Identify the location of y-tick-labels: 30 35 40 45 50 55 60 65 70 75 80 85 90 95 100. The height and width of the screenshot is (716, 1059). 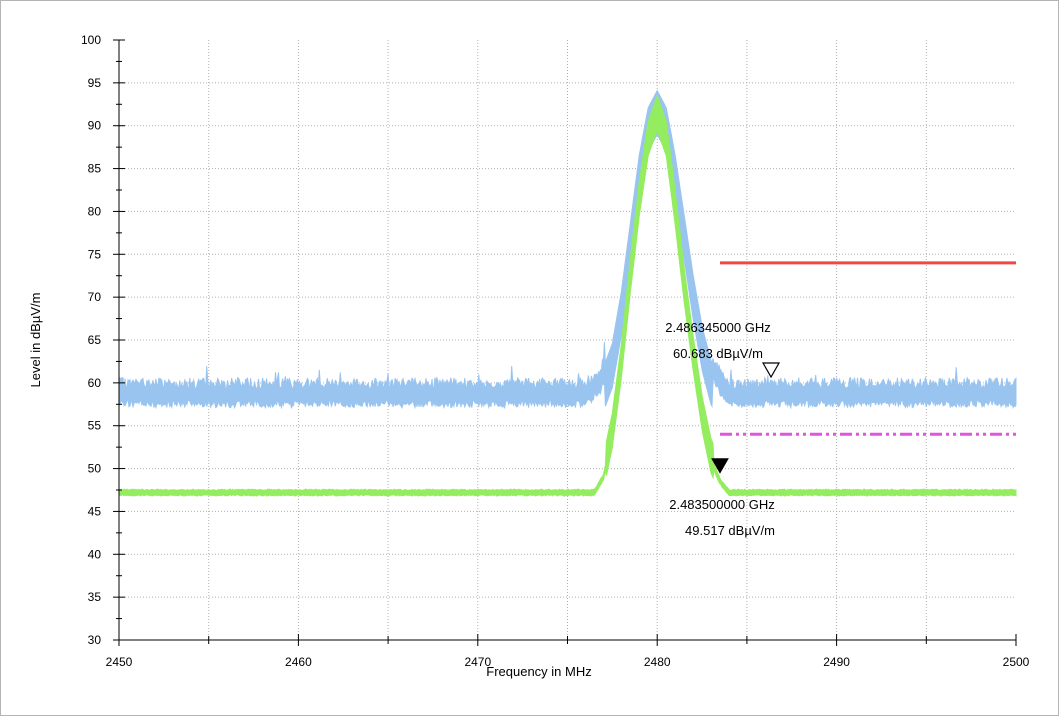
(91, 340).